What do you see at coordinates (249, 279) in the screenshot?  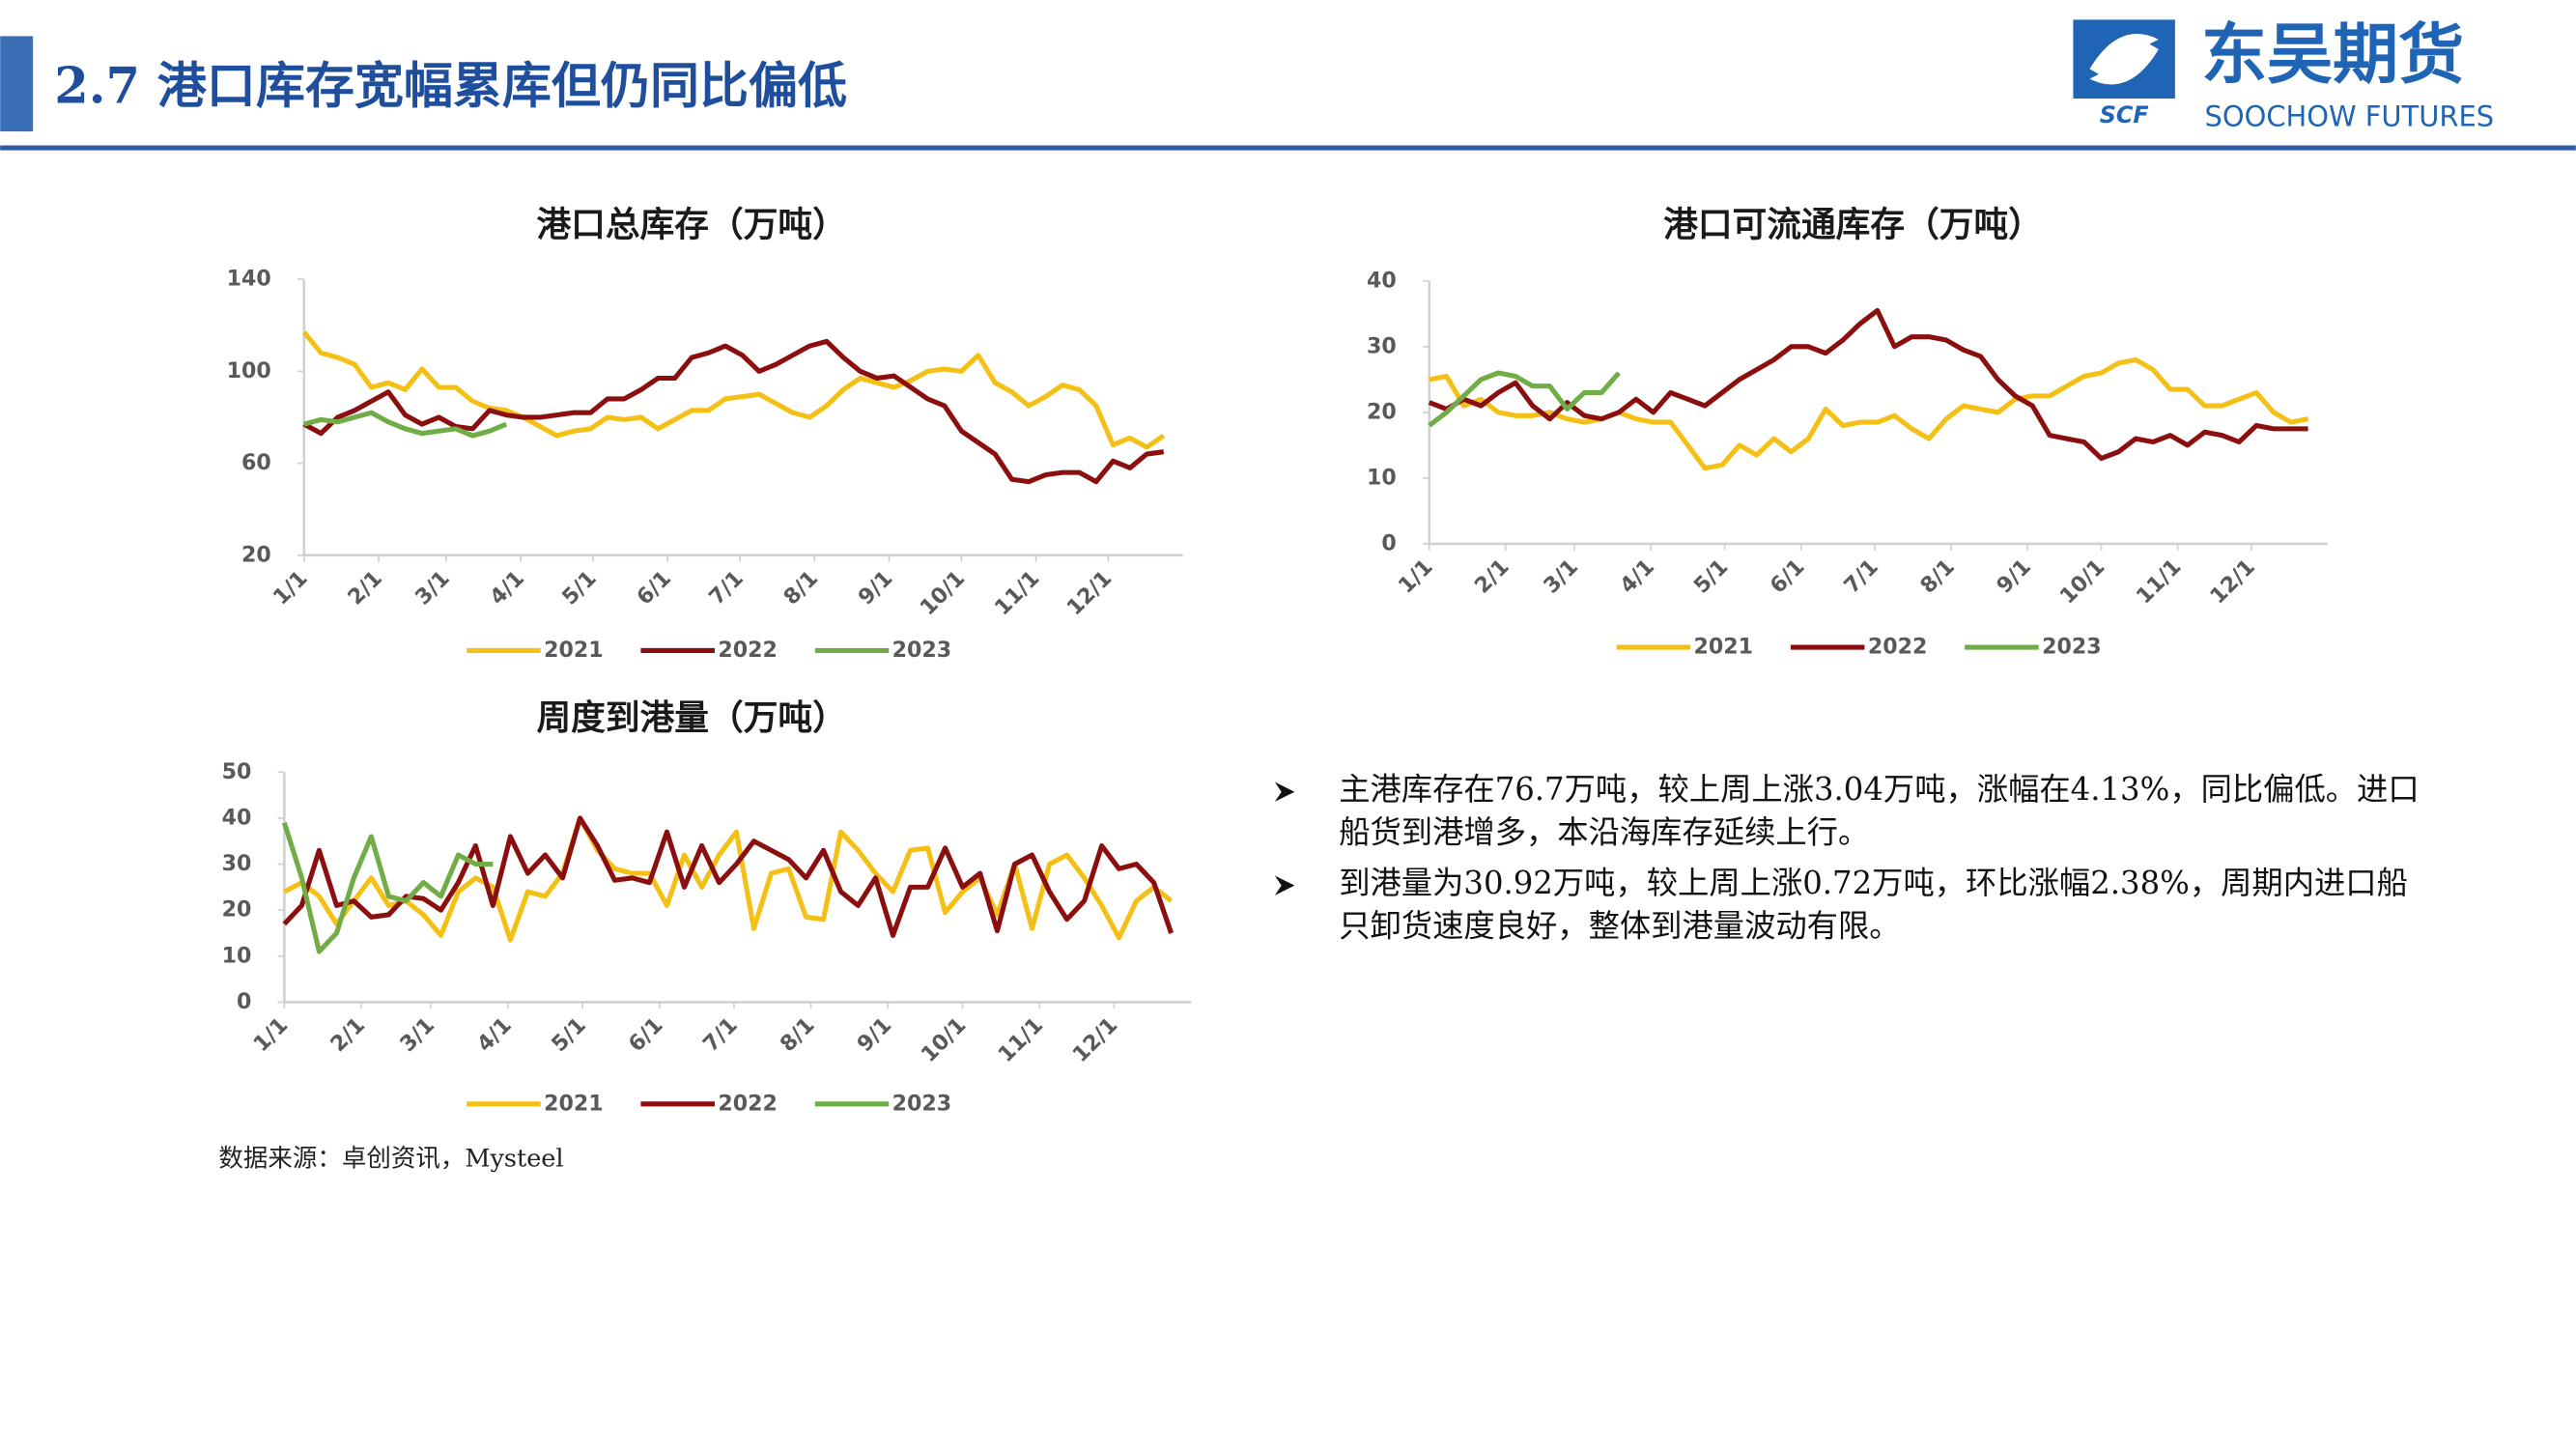 I see `y-tick-label: 140` at bounding box center [249, 279].